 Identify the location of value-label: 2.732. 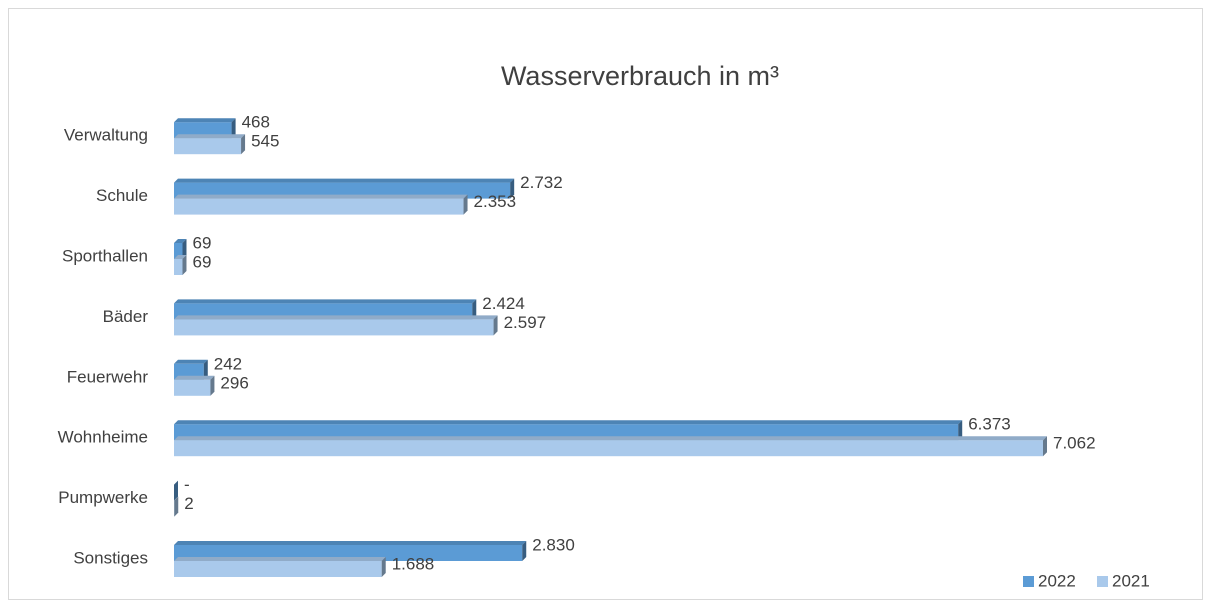
(541, 182).